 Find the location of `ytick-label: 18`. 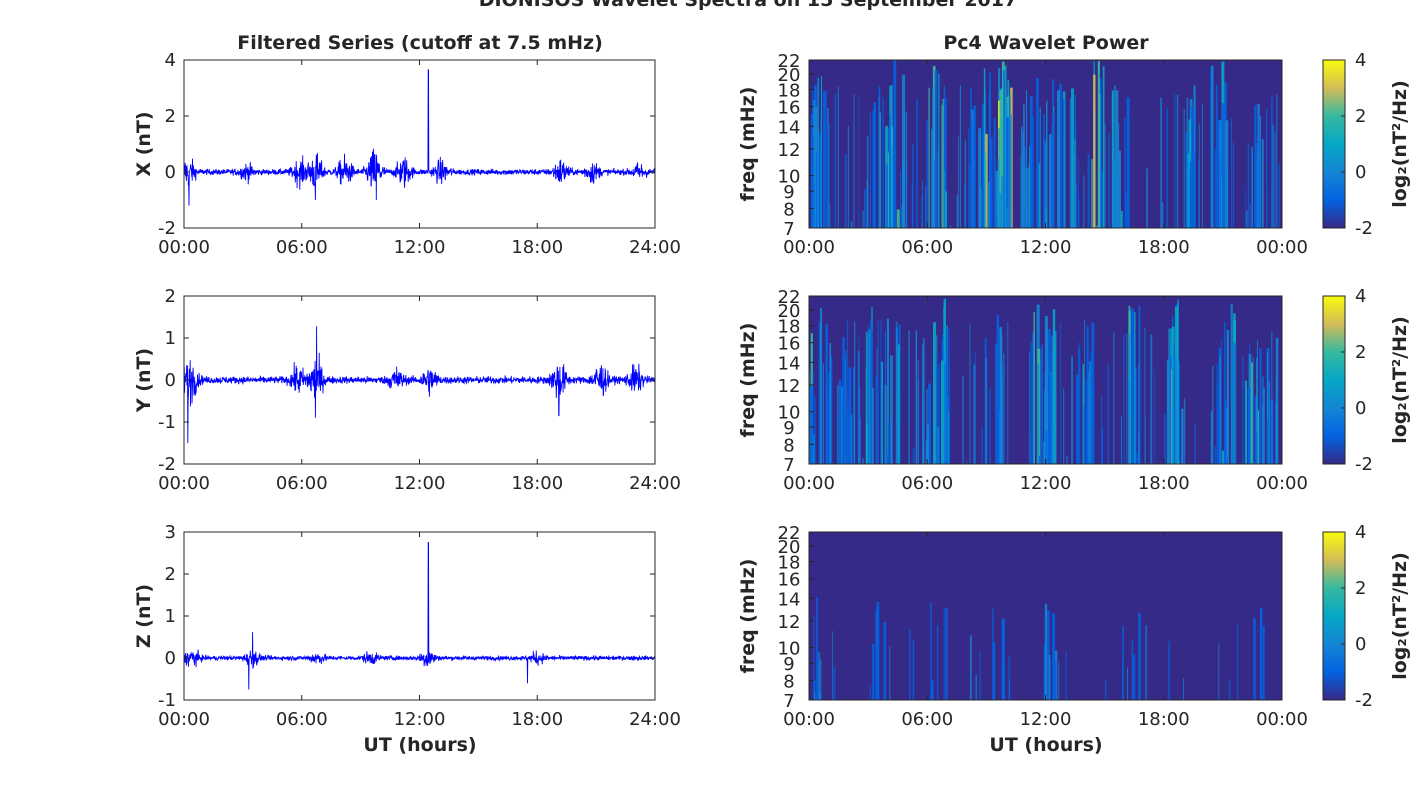

ytick-label: 18 is located at coordinates (789, 562).